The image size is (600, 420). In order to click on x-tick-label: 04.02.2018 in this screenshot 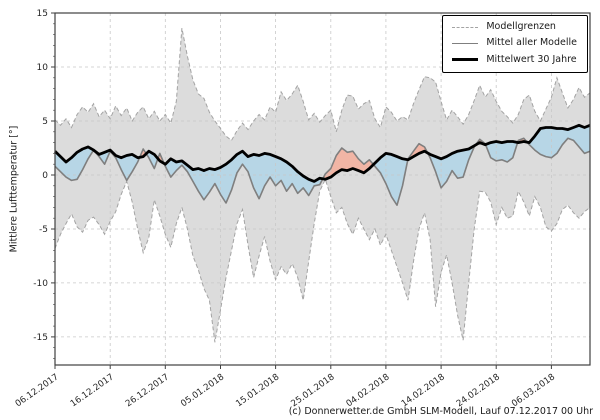, I will do `click(368, 390)`.